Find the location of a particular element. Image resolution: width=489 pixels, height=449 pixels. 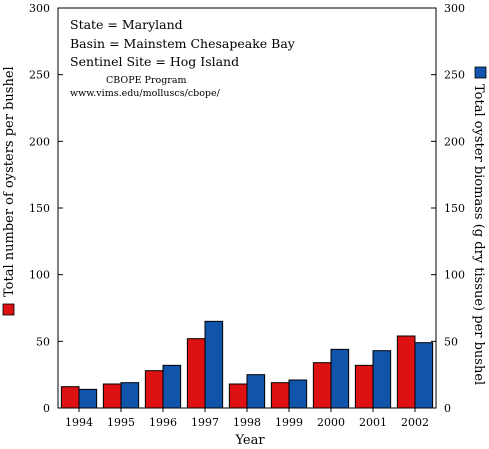

annotation-program: CBOPE Program is located at coordinates (146, 80).